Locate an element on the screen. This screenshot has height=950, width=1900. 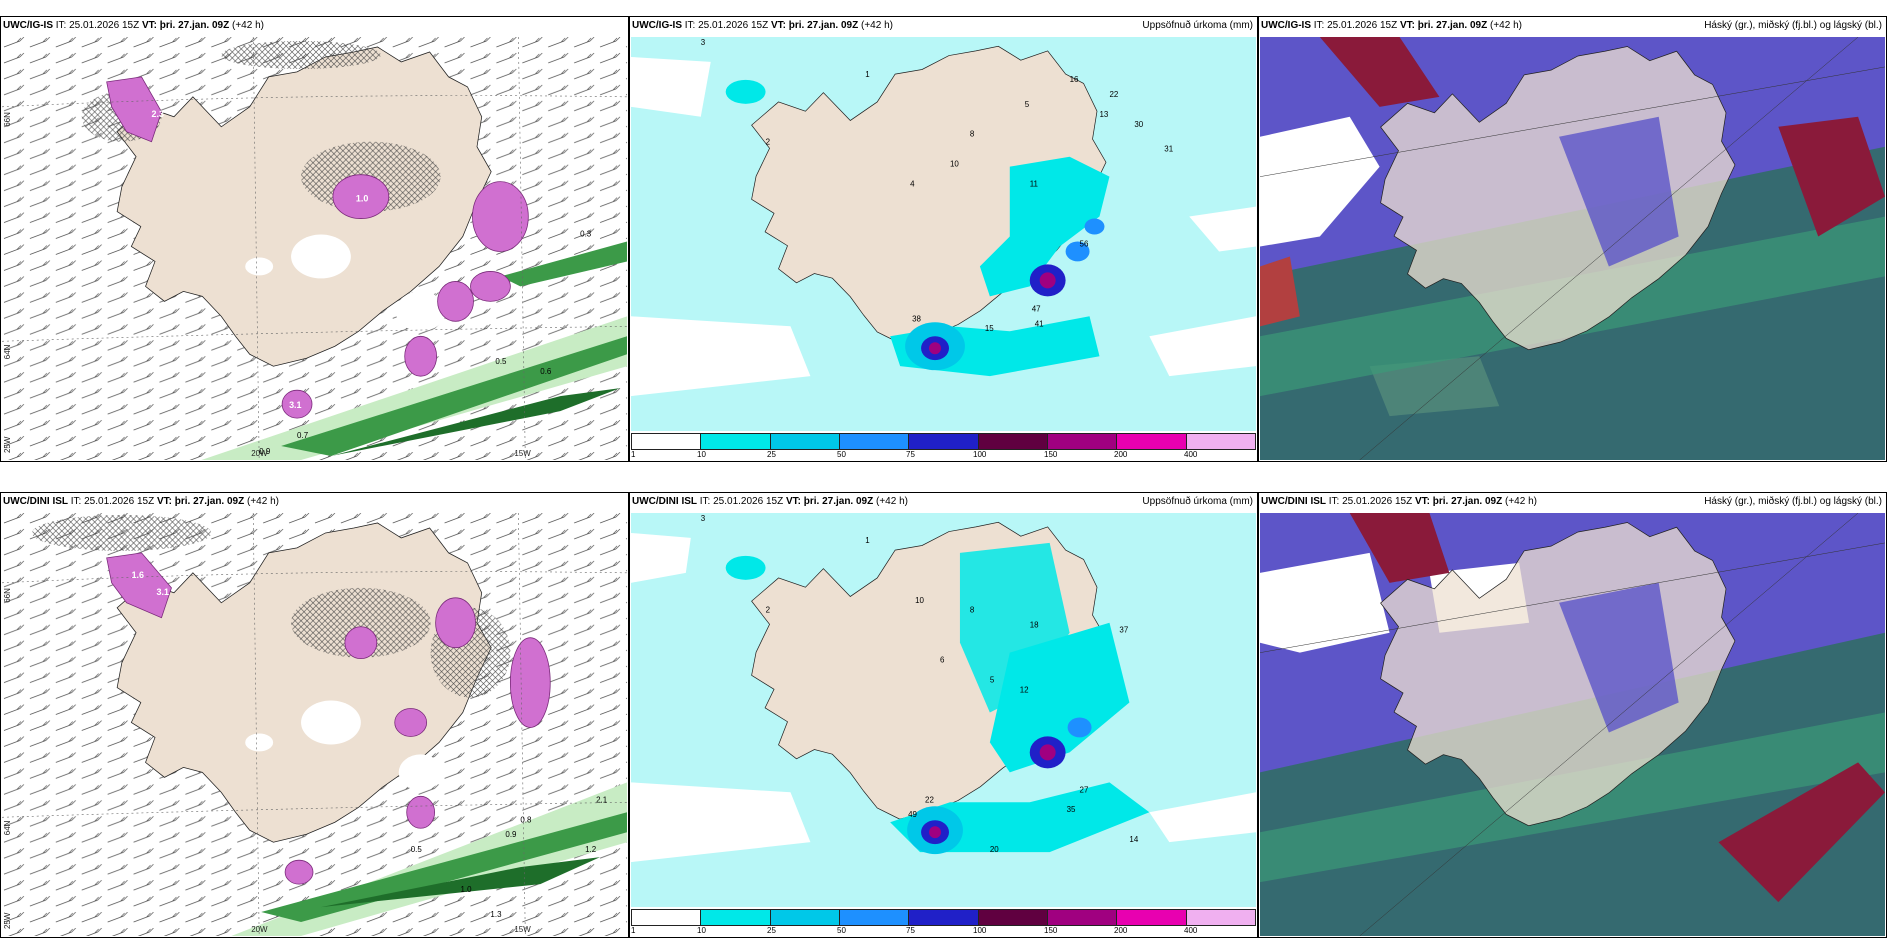
svg-text: 20 is located at coordinates (994, 849).